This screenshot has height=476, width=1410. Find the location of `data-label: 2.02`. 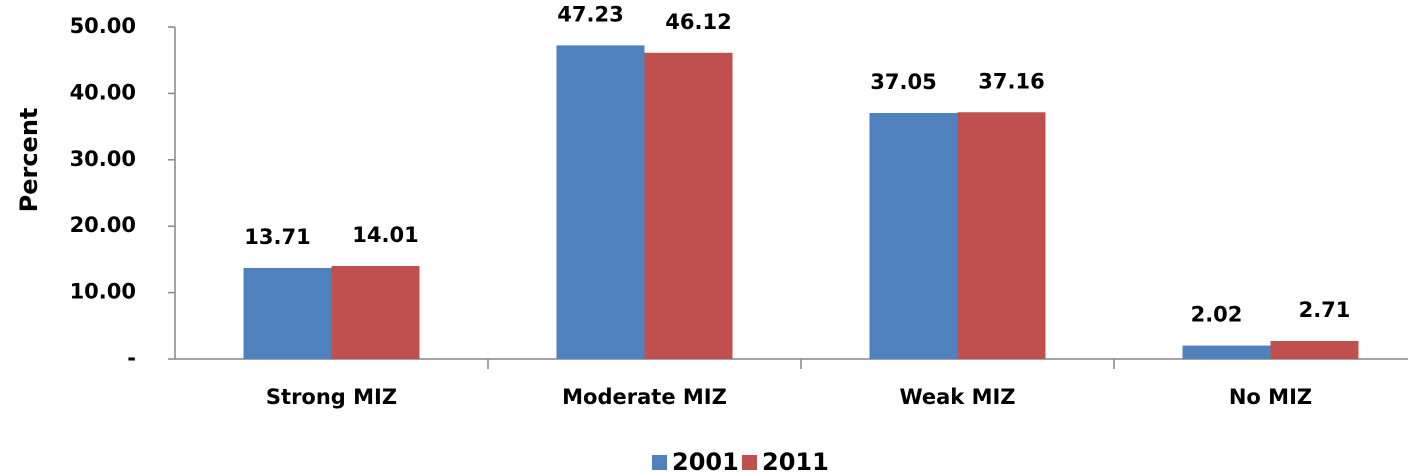

data-label: 2.02 is located at coordinates (1217, 315).